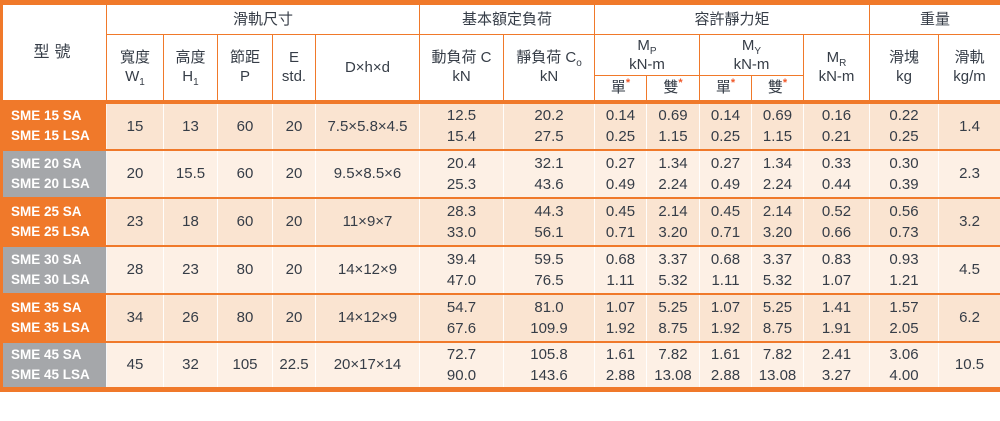 This screenshot has height=421, width=1000. I want to click on my-double-asterisk: *, so click(785, 83).